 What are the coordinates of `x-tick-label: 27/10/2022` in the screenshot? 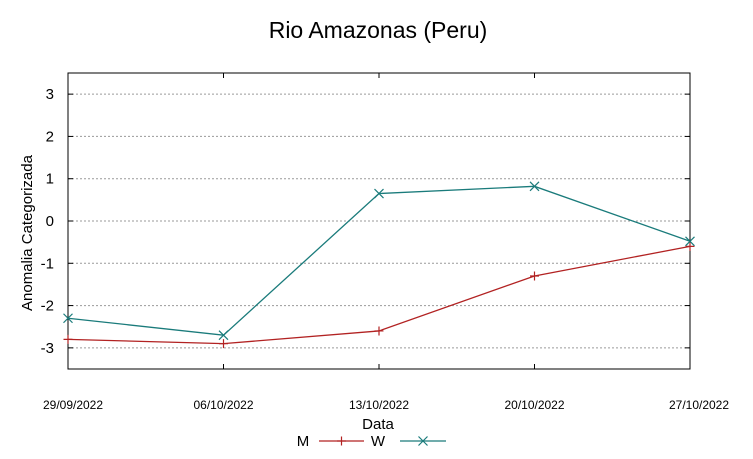 It's located at (699, 405).